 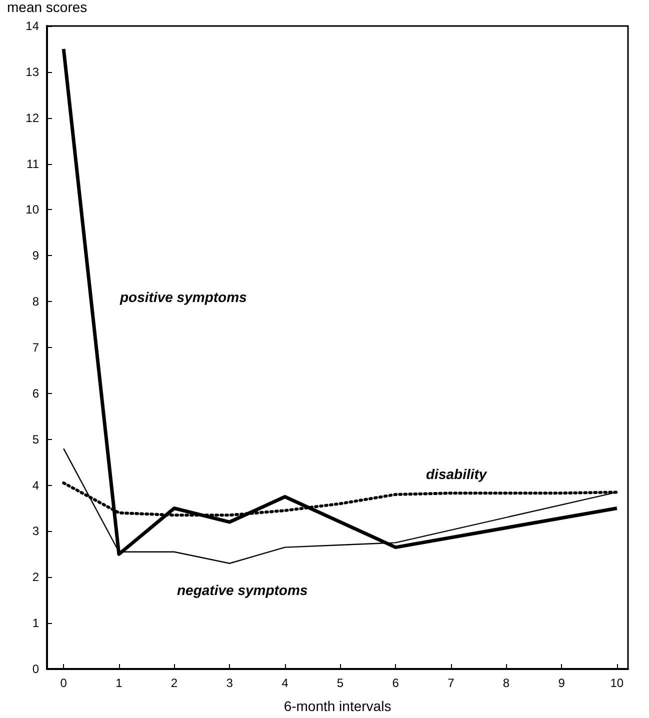 What do you see at coordinates (36, 393) in the screenshot?
I see `y-tick-label: 6` at bounding box center [36, 393].